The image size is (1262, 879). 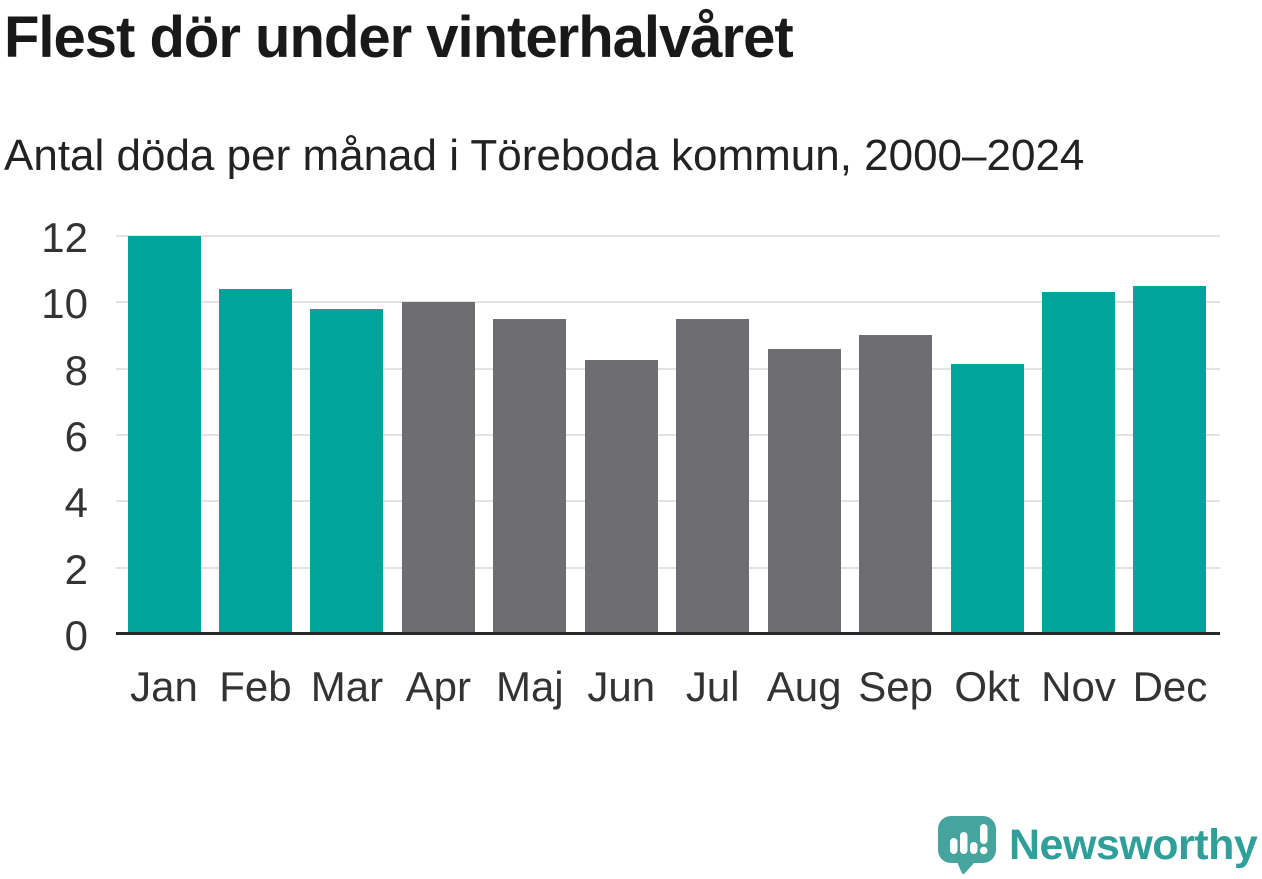 What do you see at coordinates (44, 434) in the screenshot?
I see `y-axis-labels: 0 2 4 6 8 10 12` at bounding box center [44, 434].